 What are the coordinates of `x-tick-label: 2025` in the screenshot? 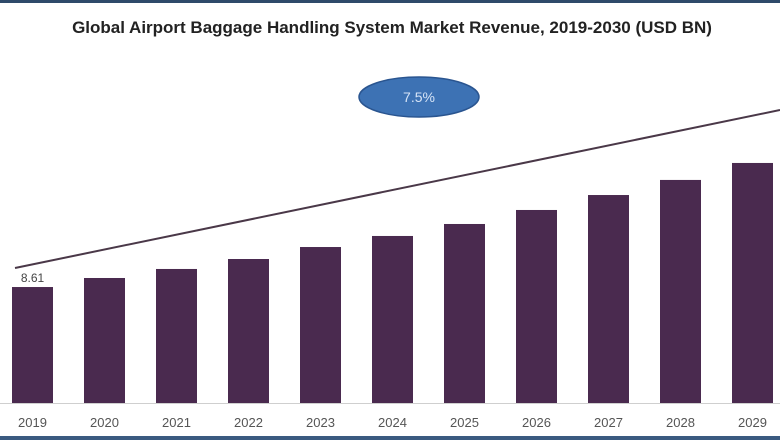 It's located at (464, 422).